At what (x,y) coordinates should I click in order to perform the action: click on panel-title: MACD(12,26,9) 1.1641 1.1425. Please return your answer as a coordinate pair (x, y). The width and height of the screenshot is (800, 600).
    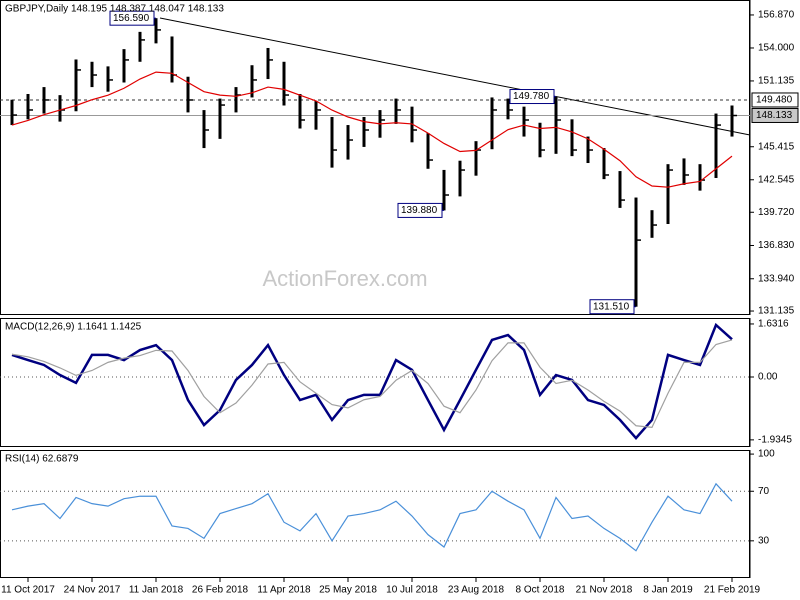
    Looking at the image, I should click on (73, 327).